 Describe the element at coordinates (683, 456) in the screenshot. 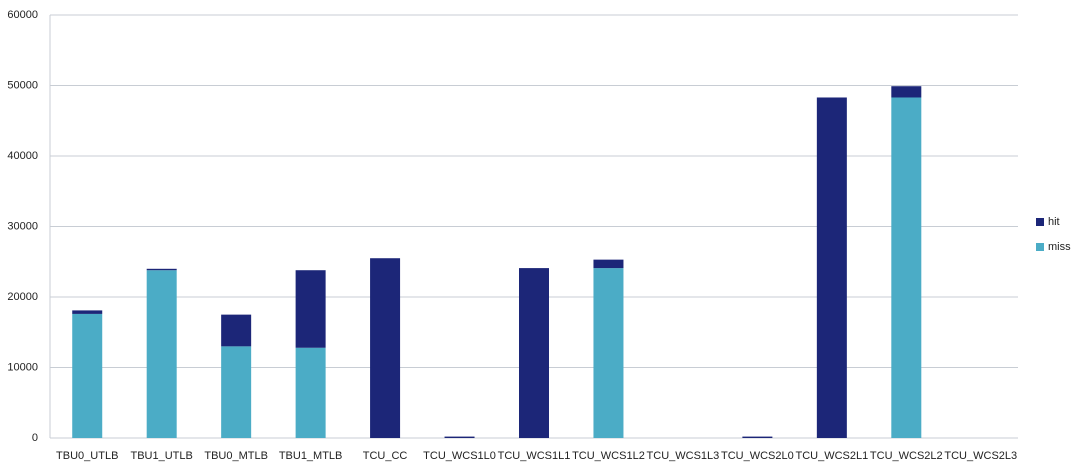

I see `x-tick-label: TCU_WCS1L3` at that location.